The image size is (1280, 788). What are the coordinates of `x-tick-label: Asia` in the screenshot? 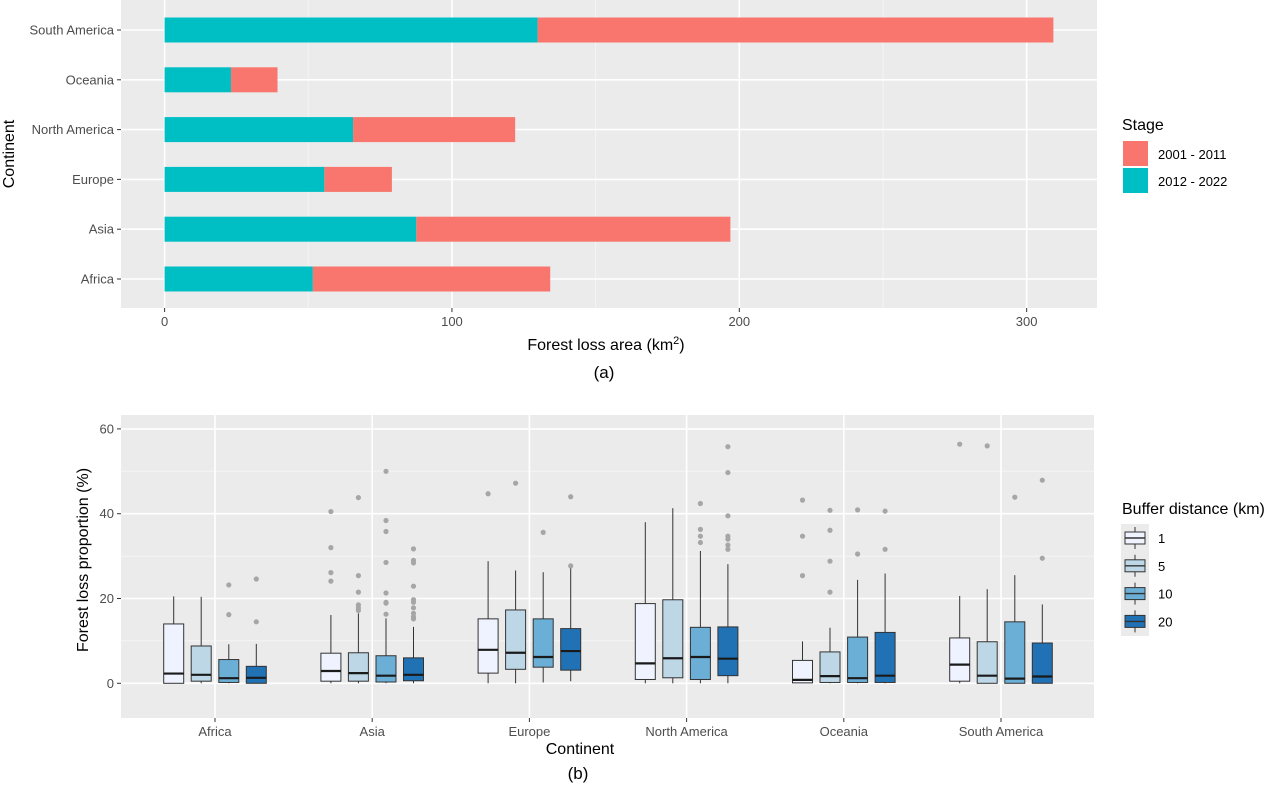 It's located at (373, 731).